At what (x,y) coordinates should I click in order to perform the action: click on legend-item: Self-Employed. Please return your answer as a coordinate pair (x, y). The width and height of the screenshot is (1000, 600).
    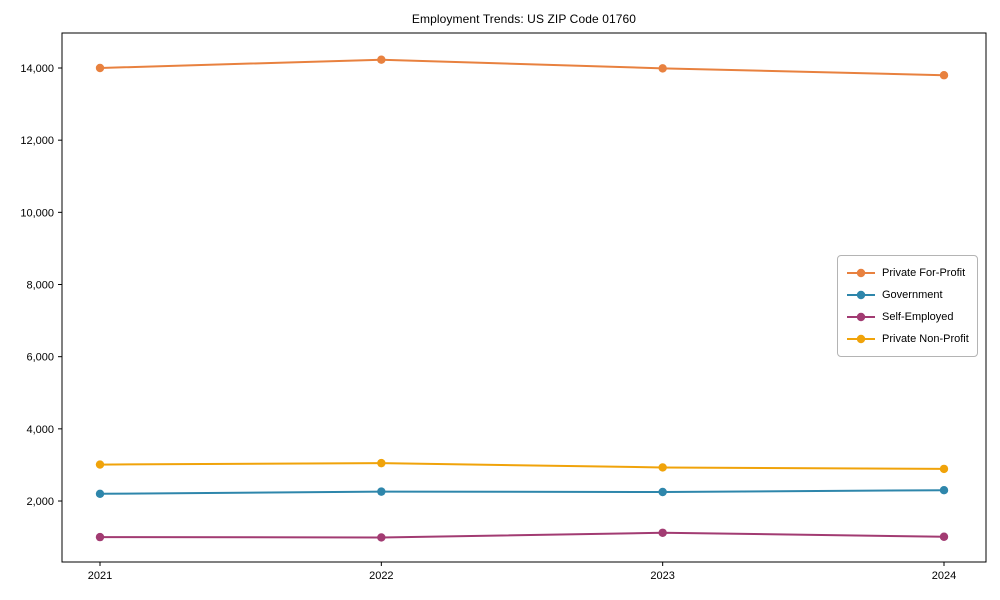
    Looking at the image, I should click on (907, 317).